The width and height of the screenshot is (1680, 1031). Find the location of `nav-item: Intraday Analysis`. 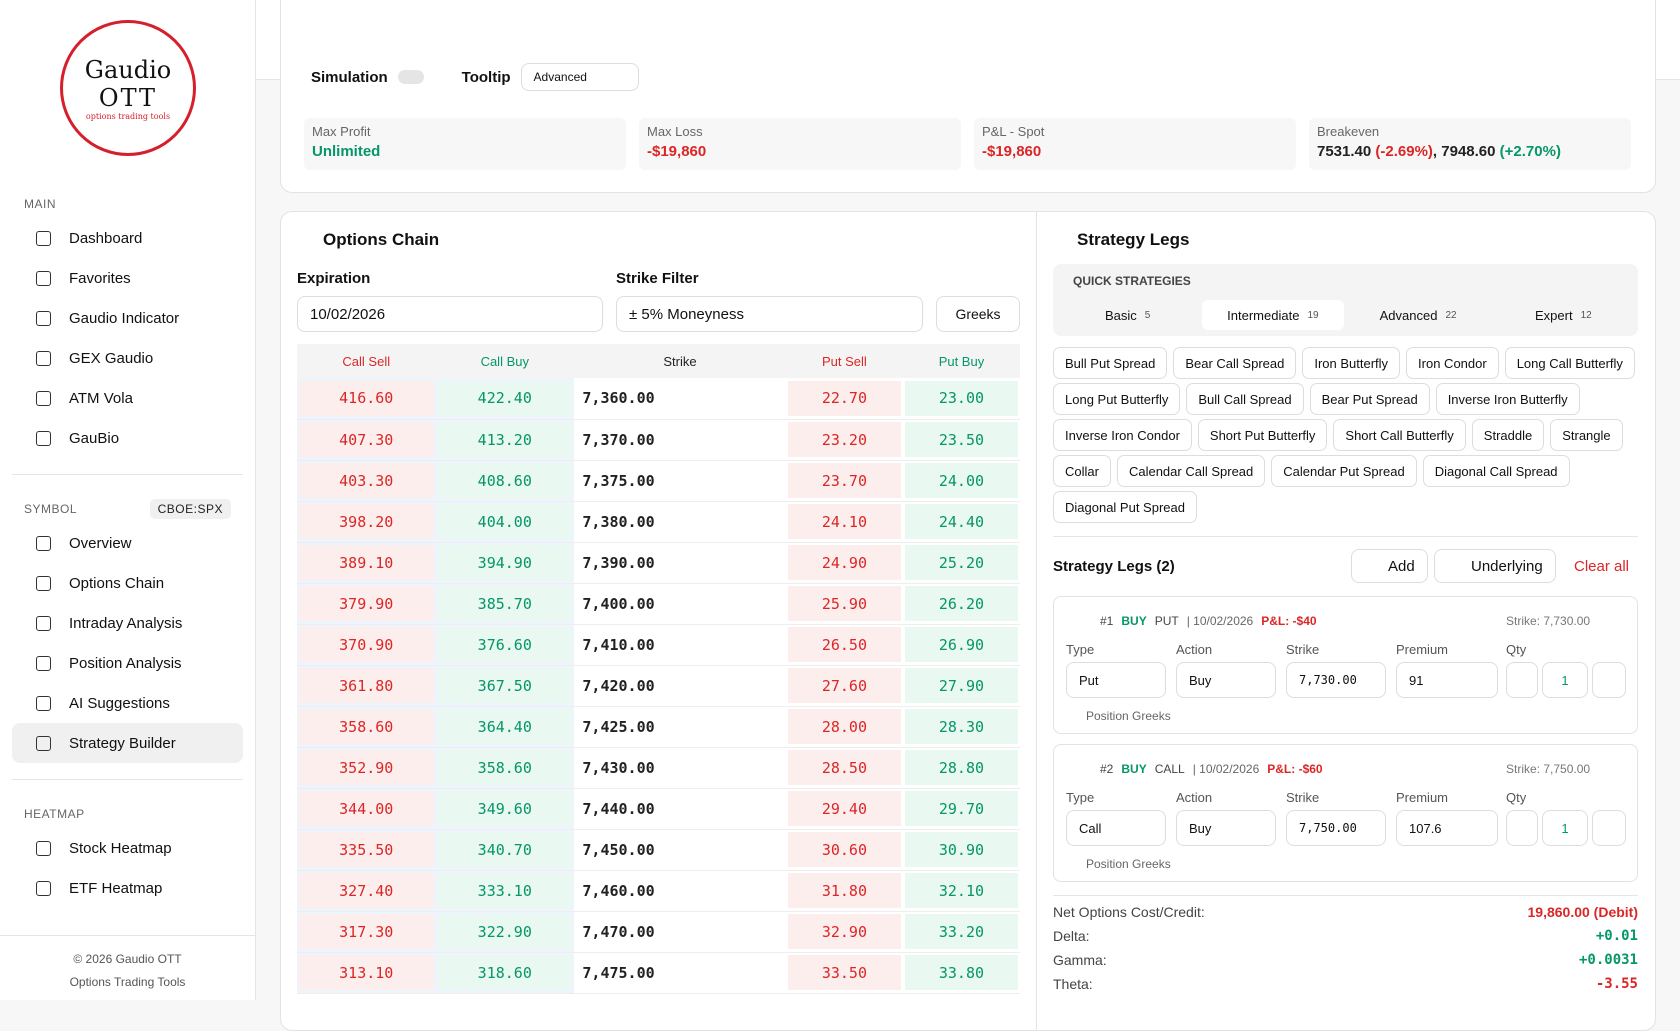

nav-item: Intraday Analysis is located at coordinates (127, 623).